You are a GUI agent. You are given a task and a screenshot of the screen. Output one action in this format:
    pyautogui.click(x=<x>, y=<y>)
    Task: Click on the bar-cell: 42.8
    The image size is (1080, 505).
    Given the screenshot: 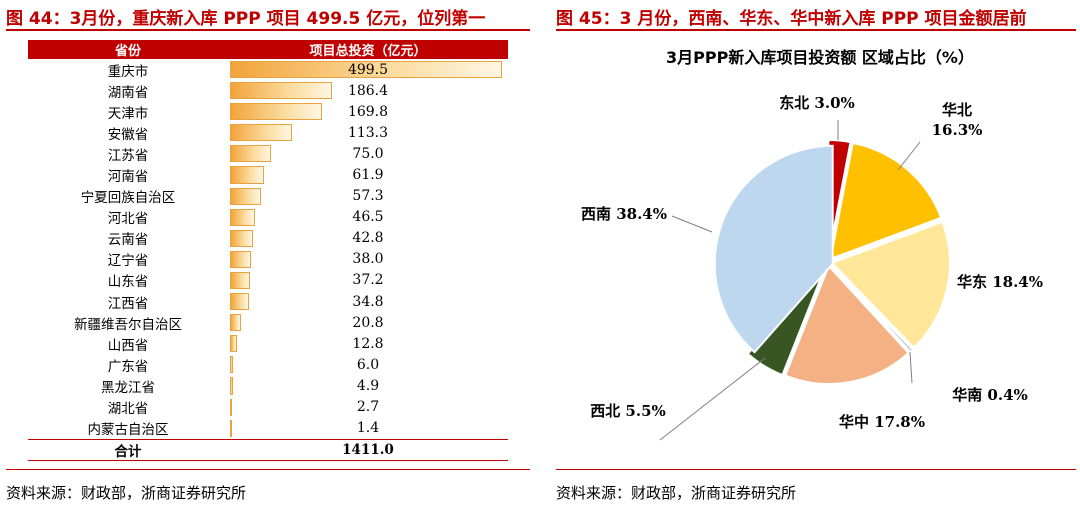 What is the action you would take?
    pyautogui.click(x=368, y=238)
    